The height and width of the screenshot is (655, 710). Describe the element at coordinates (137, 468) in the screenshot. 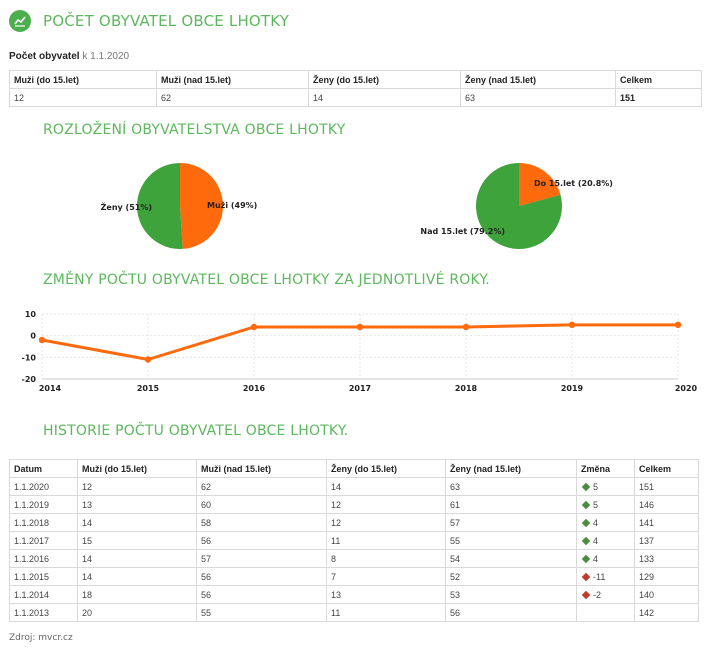

I see `history-col-header: Muži (do 15.let)` at that location.